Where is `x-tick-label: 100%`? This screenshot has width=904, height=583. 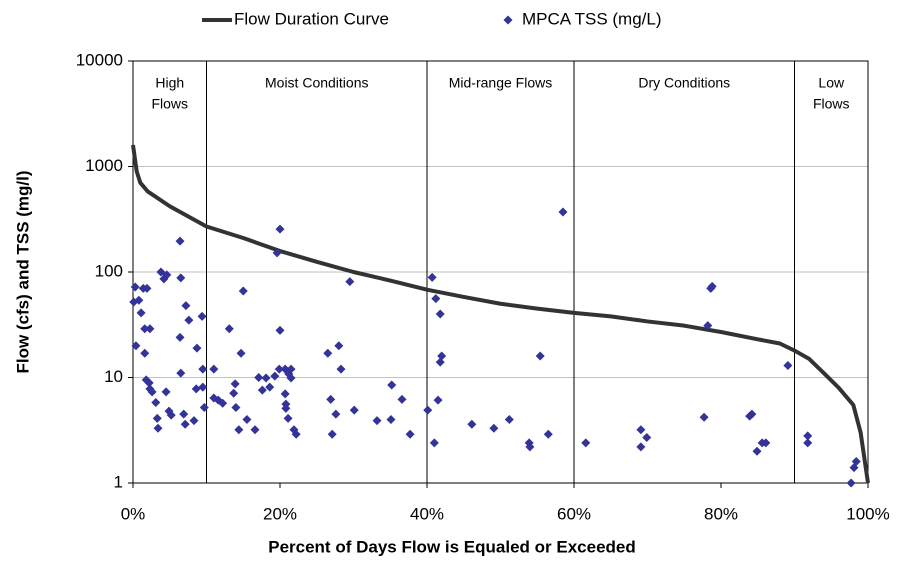 x-tick-label: 100% is located at coordinates (867, 513).